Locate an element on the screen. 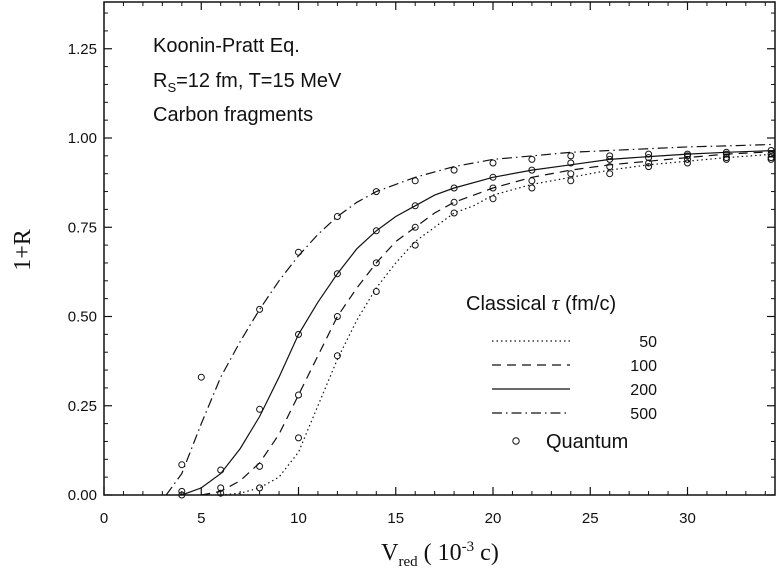  legend-label-500: 500 is located at coordinates (643, 414).